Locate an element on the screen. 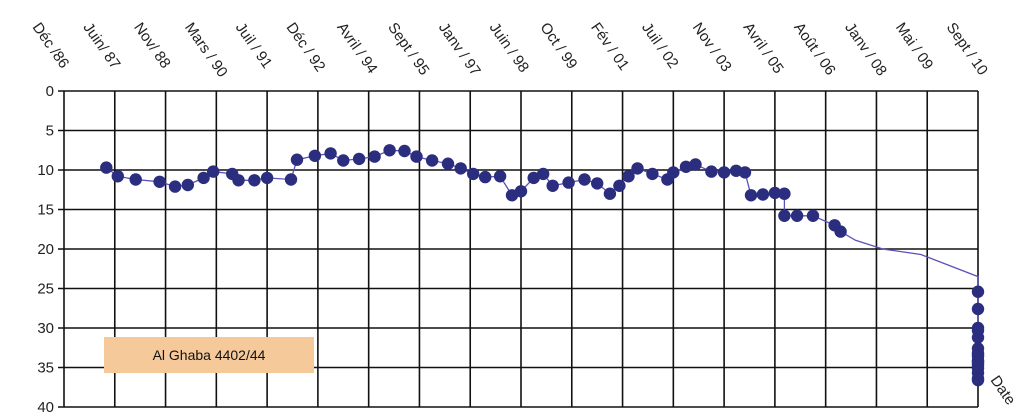  y-tick-label: 25 is located at coordinates (45, 289).